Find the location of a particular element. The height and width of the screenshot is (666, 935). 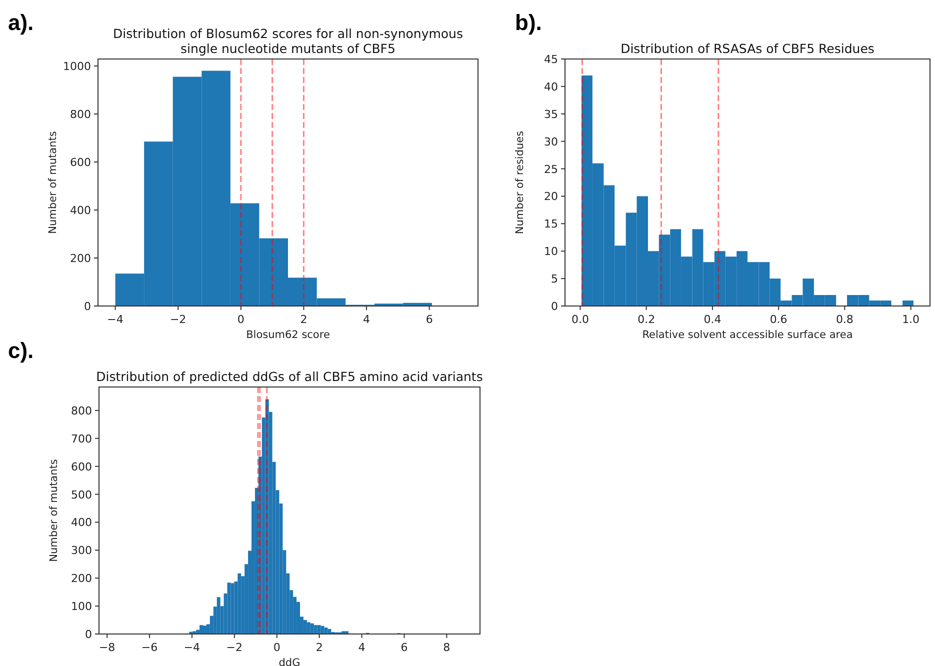

x-tick-label: −8 is located at coordinates (107, 647).